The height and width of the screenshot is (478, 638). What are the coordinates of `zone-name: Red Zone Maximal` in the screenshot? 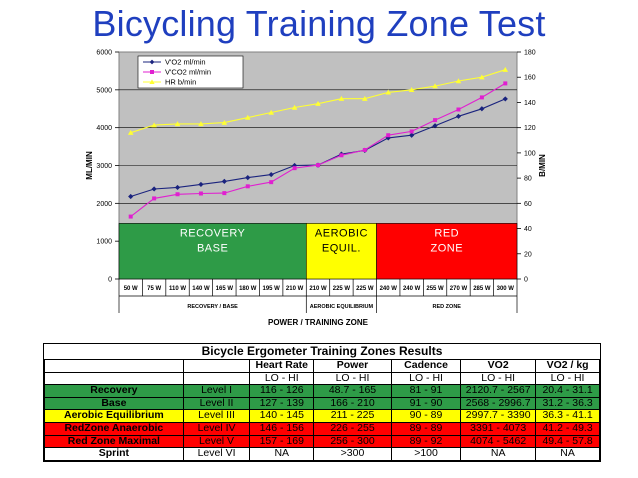 It's located at (114, 441).